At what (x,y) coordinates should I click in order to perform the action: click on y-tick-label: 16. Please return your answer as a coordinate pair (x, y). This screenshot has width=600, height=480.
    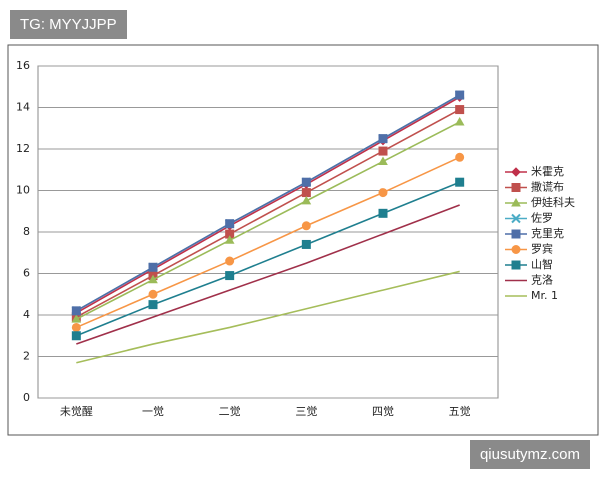
    Looking at the image, I should click on (23, 65).